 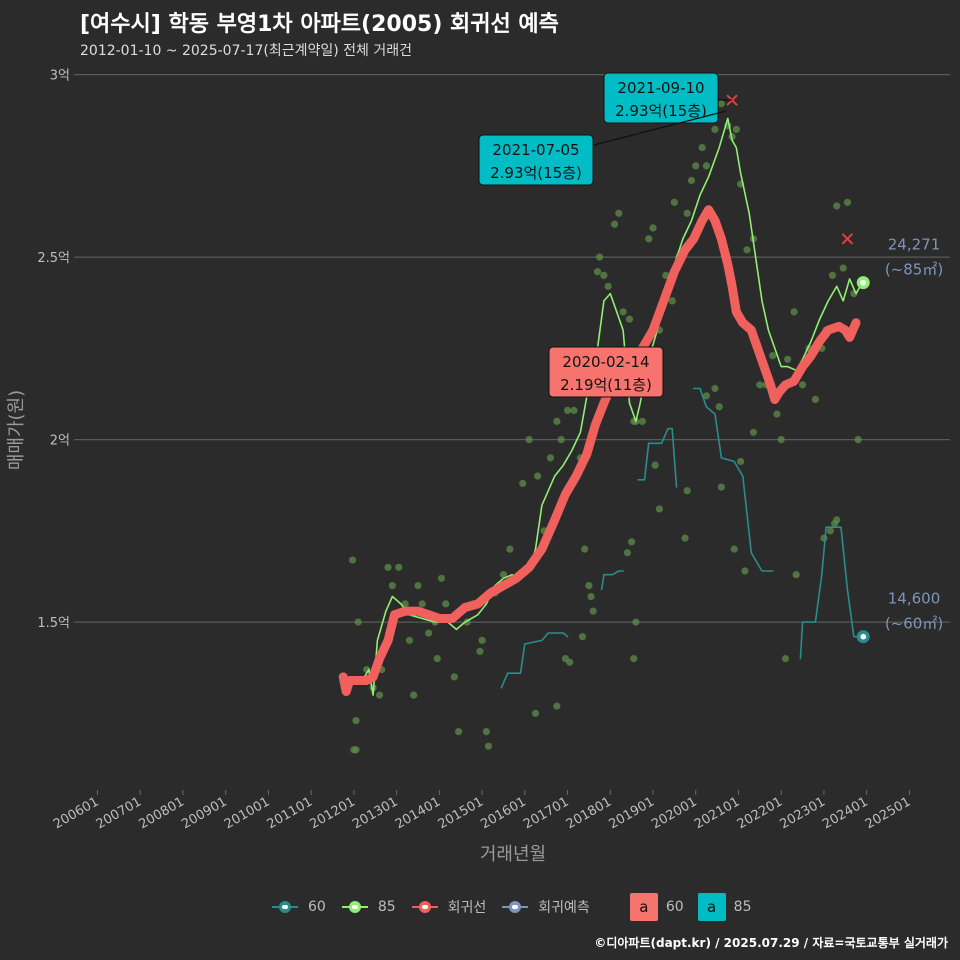 I want to click on page-subtitle: 2012-01-10 ~ 2025-07-17(최근계약일) 전체 거래건, so click(x=246, y=51).